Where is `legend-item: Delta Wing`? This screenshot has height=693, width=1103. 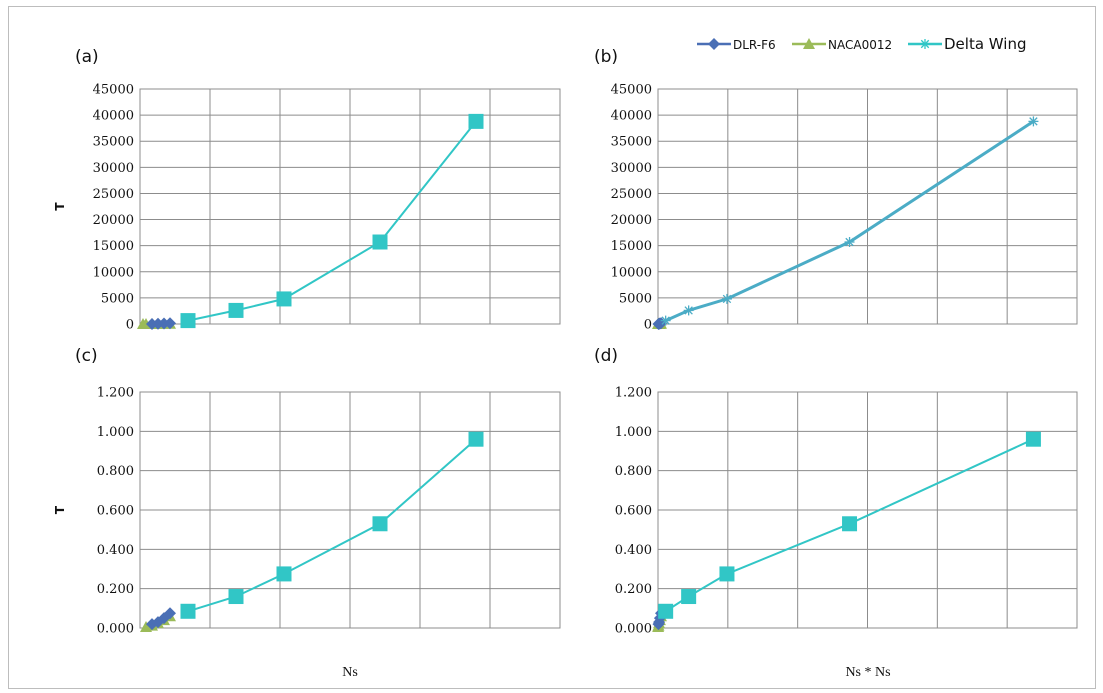 legend-item: Delta Wing is located at coordinates (967, 44).